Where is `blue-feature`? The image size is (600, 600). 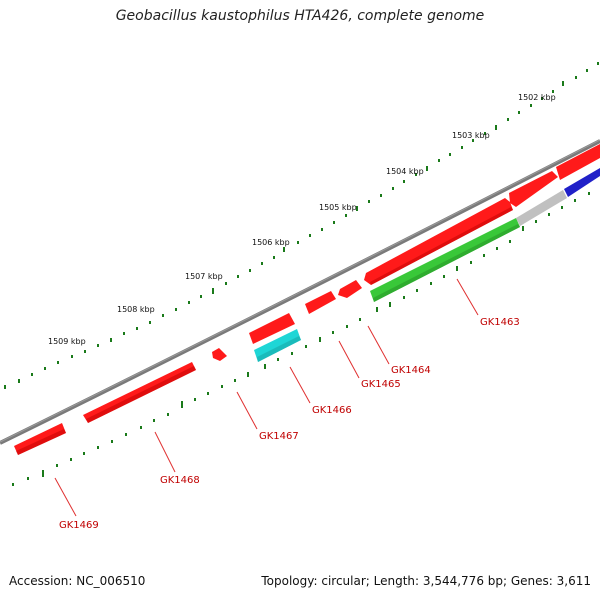
blue-feature is located at coordinates (582, 182).